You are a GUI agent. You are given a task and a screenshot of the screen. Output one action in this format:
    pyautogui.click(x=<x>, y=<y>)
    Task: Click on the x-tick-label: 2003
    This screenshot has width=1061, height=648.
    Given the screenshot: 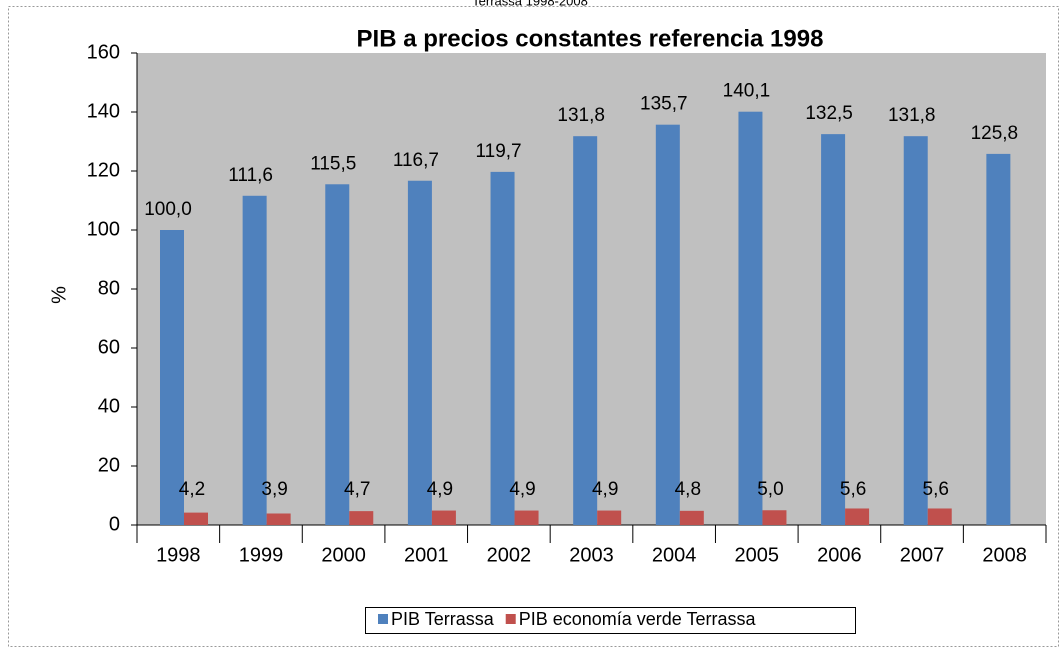 What is the action you would take?
    pyautogui.click(x=591, y=555)
    